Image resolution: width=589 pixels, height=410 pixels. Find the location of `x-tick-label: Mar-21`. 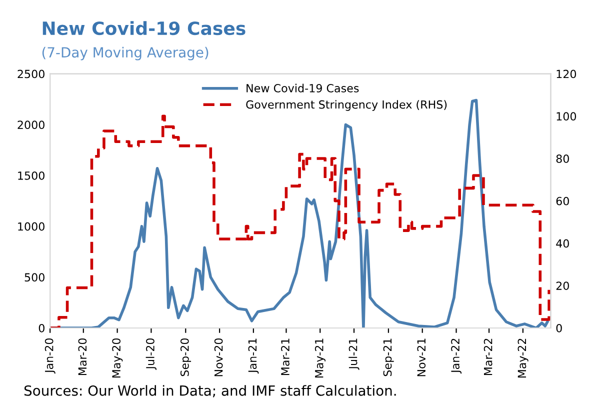

x-tick-label: Mar-21 is located at coordinates (285, 357).